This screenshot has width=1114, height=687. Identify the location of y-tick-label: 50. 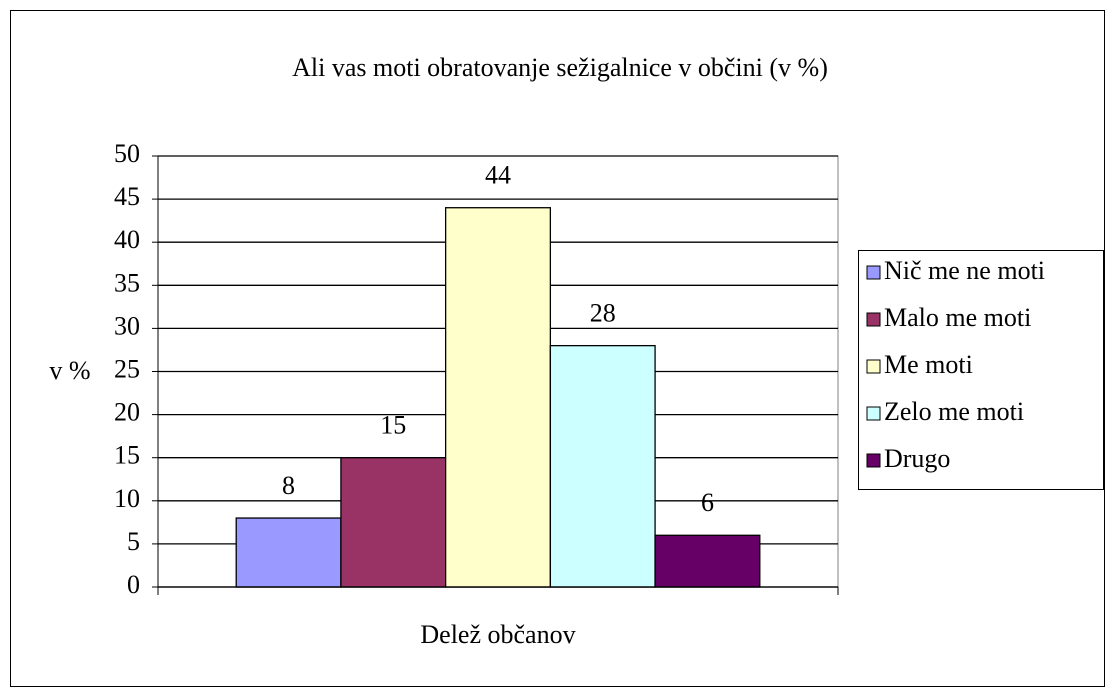
(127, 153).